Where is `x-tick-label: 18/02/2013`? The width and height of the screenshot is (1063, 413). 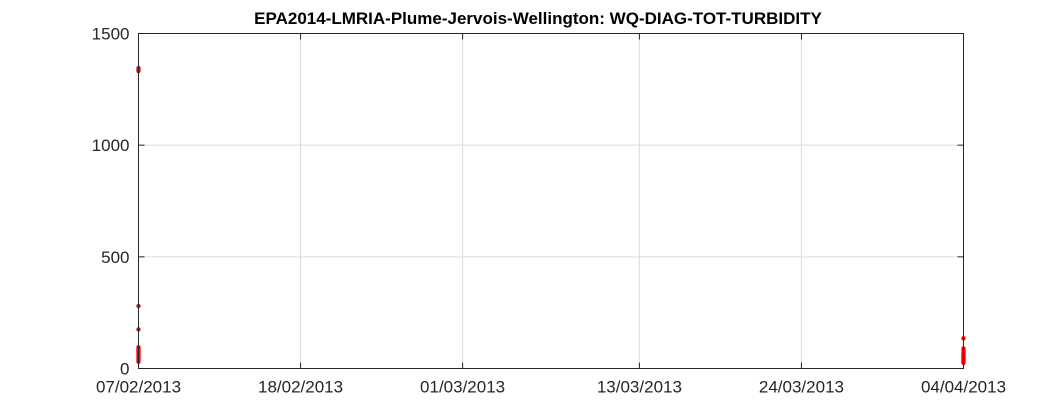 x-tick-label: 18/02/2013 is located at coordinates (300, 387).